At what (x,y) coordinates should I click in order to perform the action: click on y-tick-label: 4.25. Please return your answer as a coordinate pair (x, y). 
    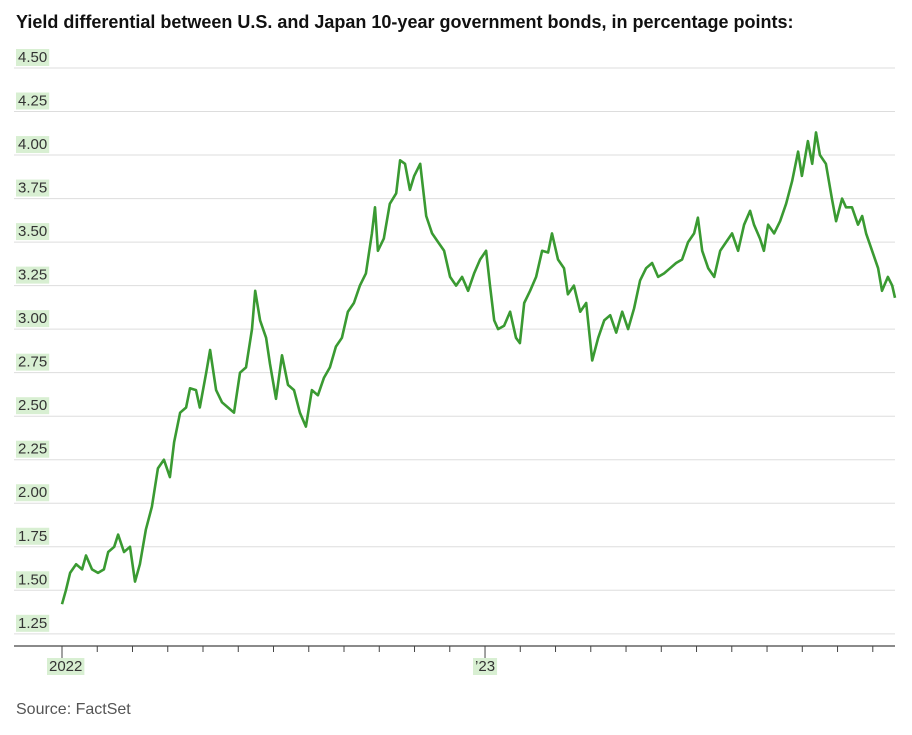
    Looking at the image, I should click on (32, 101).